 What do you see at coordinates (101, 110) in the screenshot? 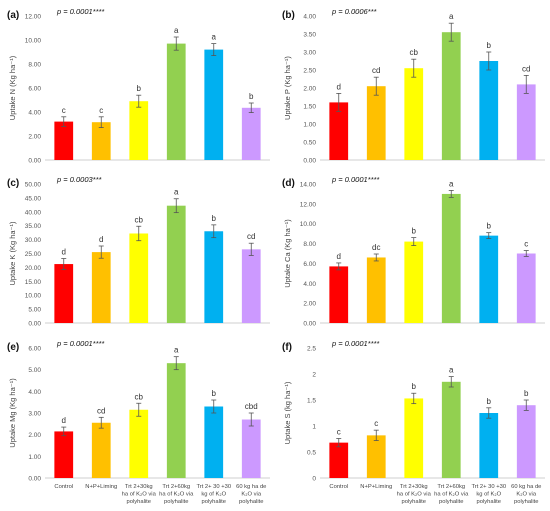
I see `significance-letter: c` at bounding box center [101, 110].